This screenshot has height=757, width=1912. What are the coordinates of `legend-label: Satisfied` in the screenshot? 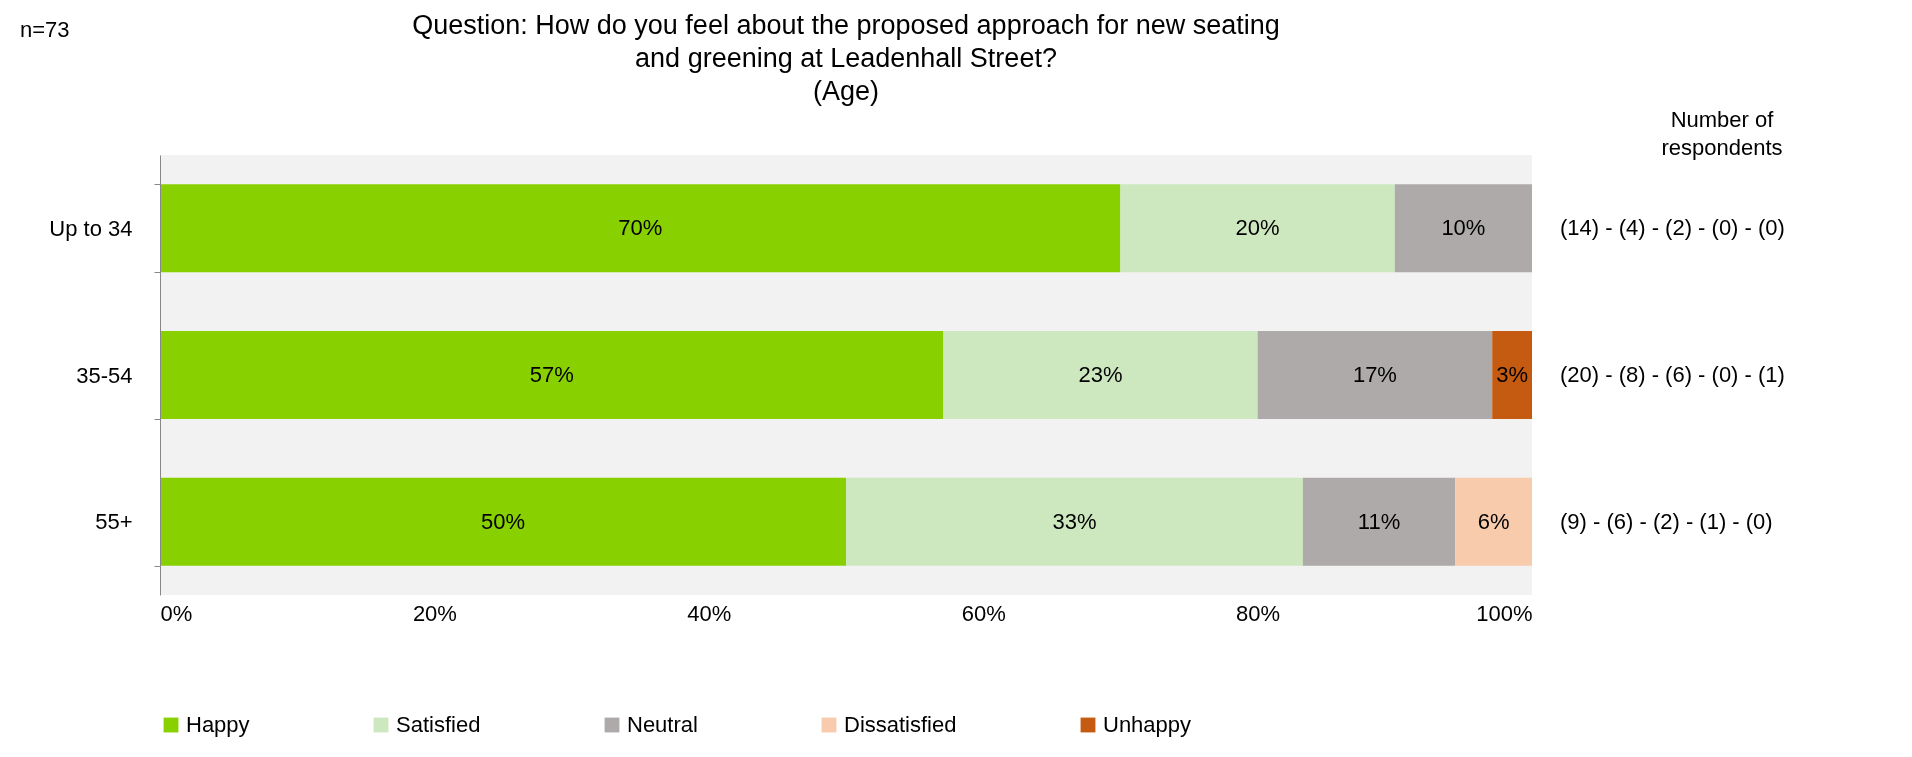 It's located at (438, 724).